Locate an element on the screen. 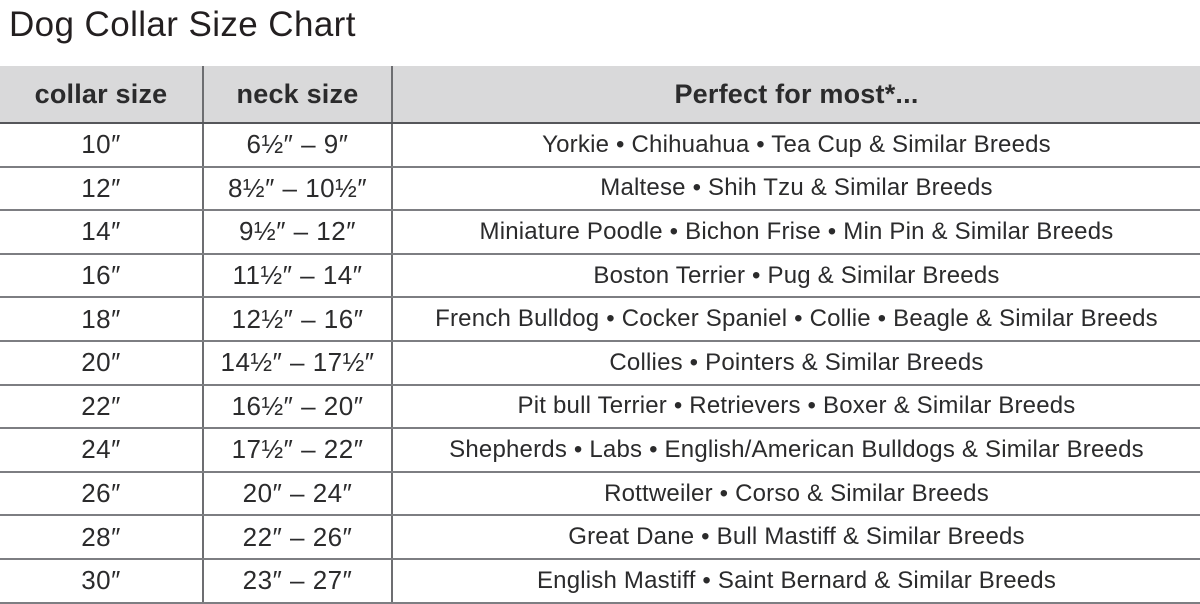 This screenshot has height=604, width=1200. neck-size-cell: 8½″ – 10½″ is located at coordinates (298, 188).